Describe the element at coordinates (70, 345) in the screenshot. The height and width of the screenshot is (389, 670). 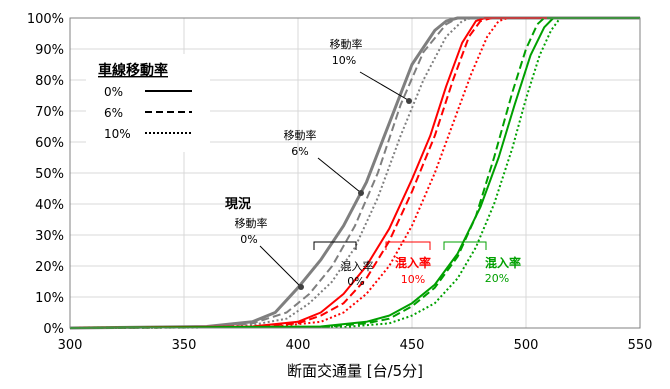
I see `x-tick-label: 300` at that location.